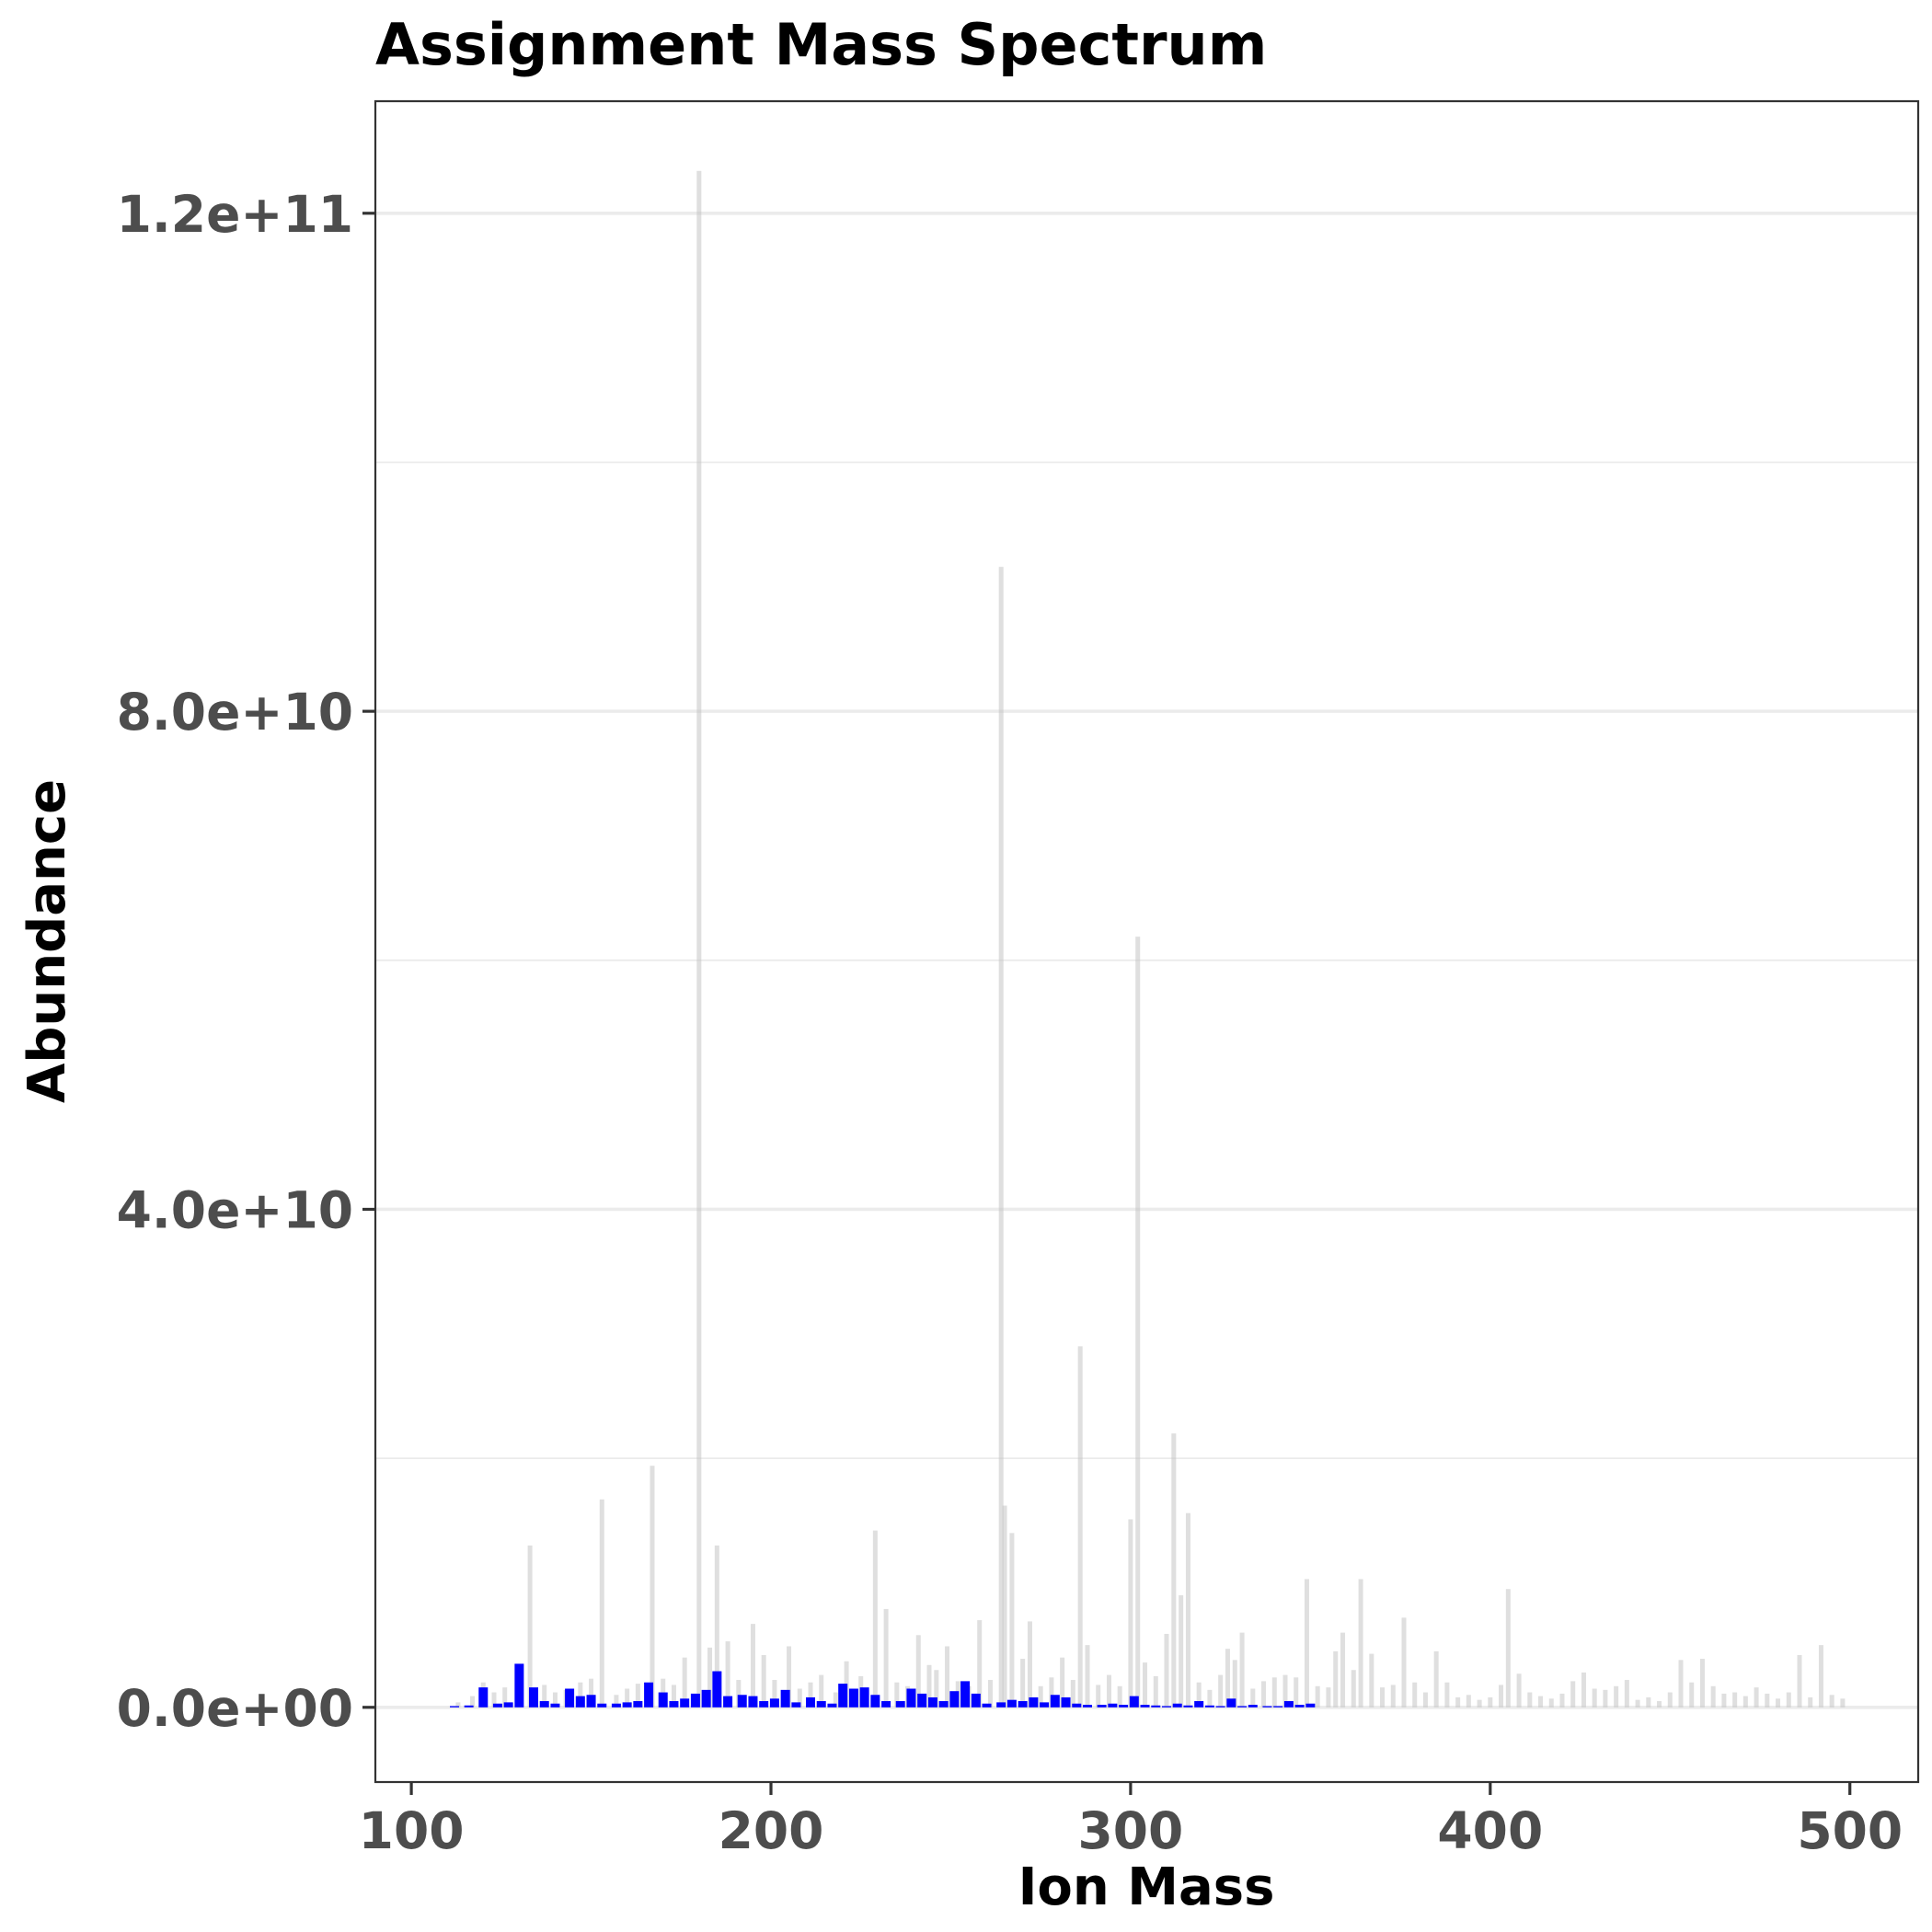  Describe the element at coordinates (412, 1830) in the screenshot. I see `x-tick-label: 100` at that location.